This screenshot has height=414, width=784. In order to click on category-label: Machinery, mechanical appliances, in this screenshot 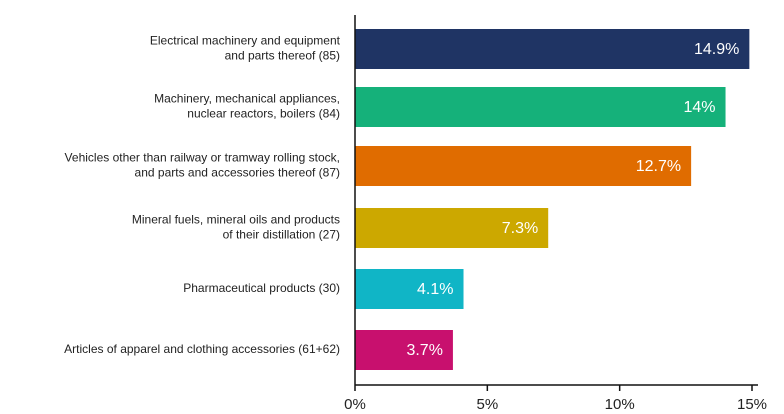, I will do `click(247, 99)`.